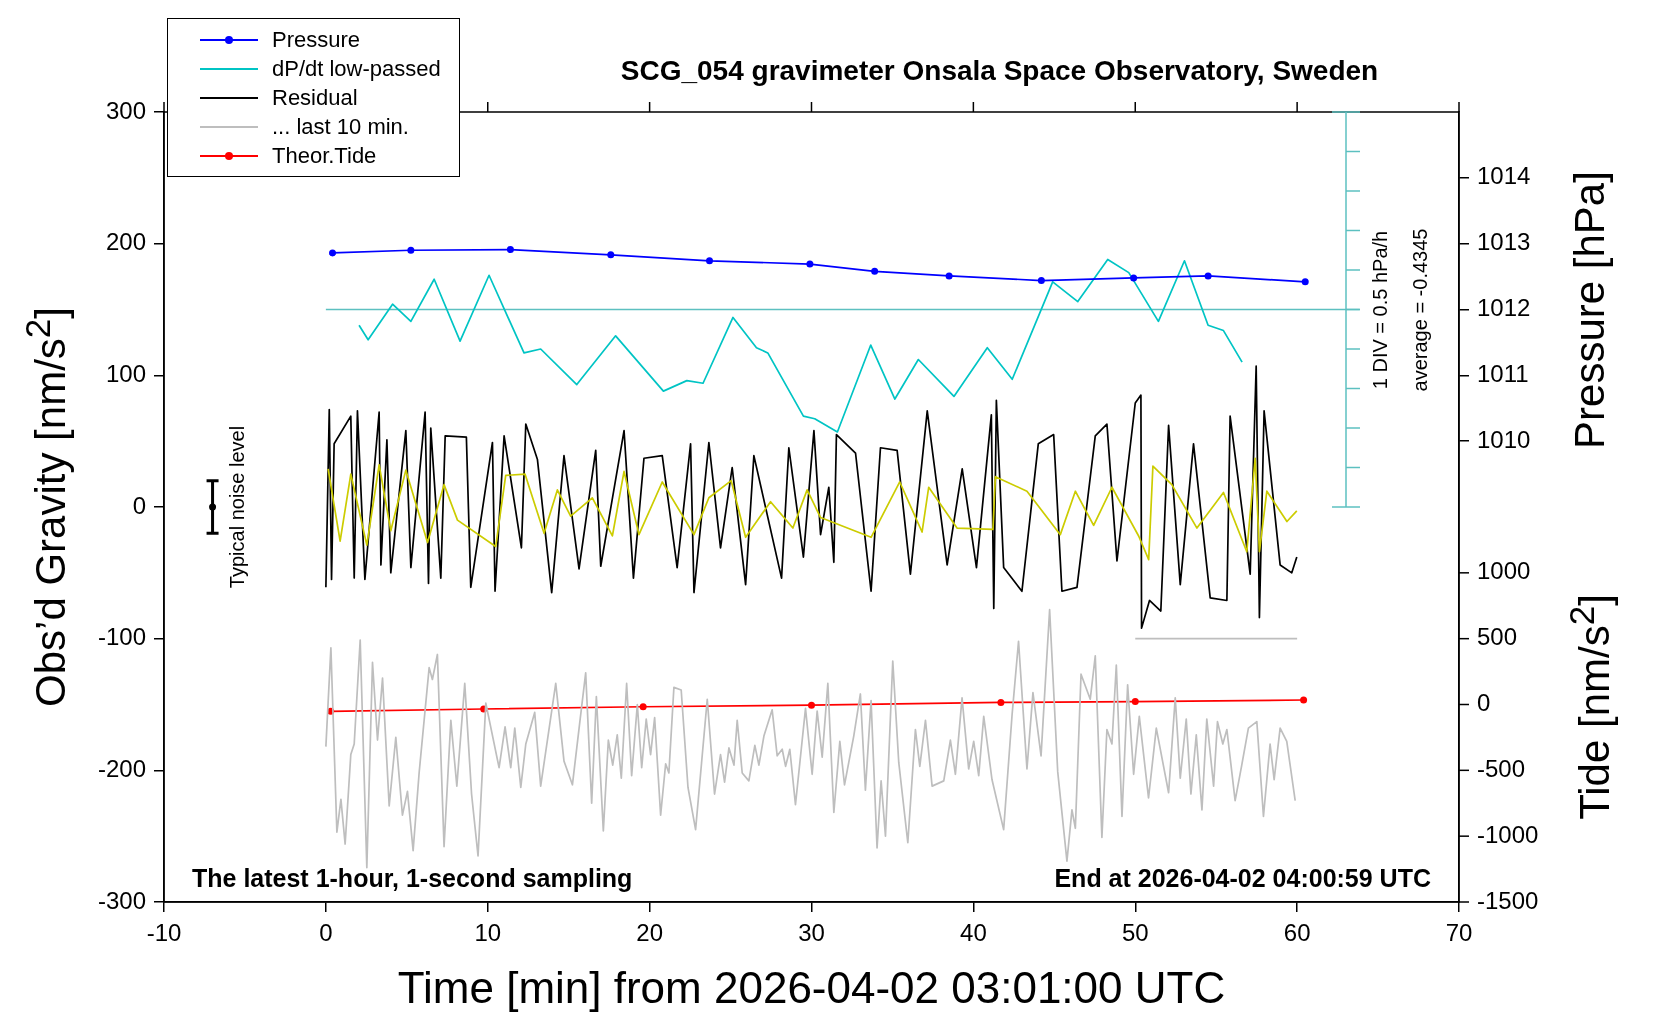 This screenshot has width=1660, height=1020. I want to click on y3-tick-label: -1500, so click(1508, 900).